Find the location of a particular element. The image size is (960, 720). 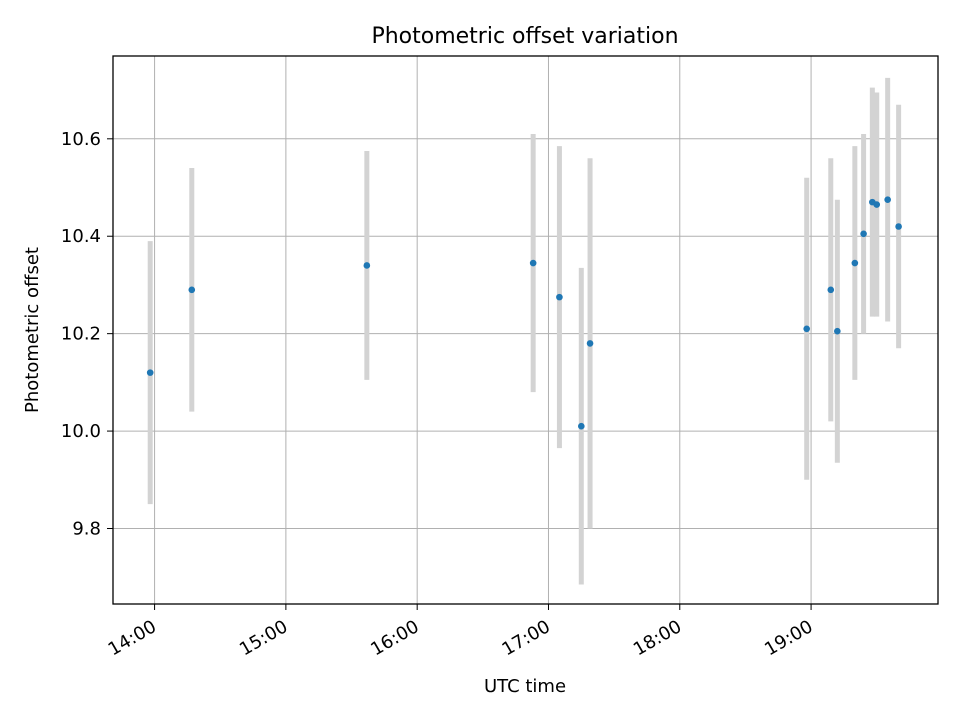

chart-title: Photometric offset variation is located at coordinates (524, 36).